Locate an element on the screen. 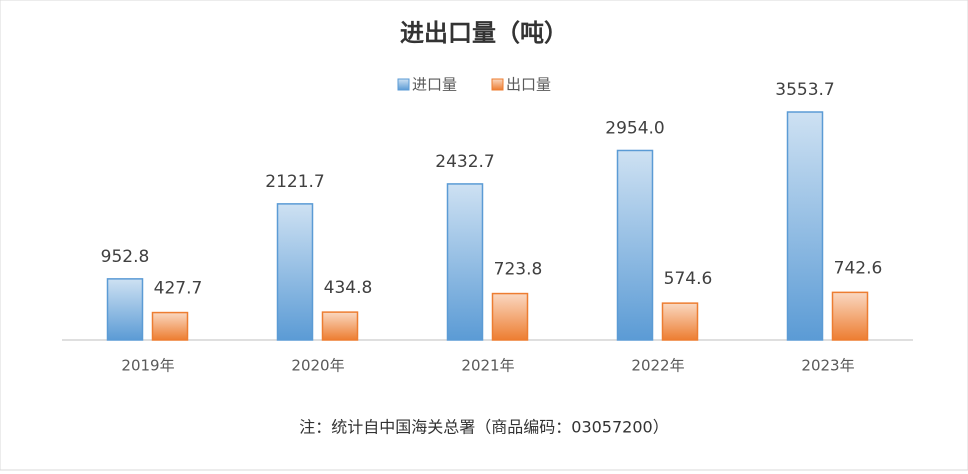 The height and width of the screenshot is (474, 968). value-label: 434.8 is located at coordinates (348, 288).